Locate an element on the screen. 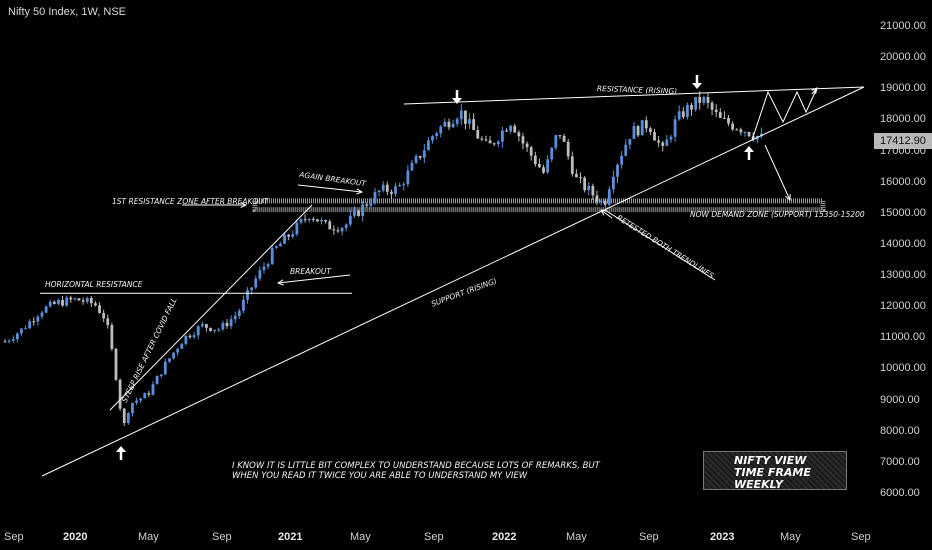 Image resolution: width=932 pixels, height=550 pixels. demand-zone-band is located at coordinates (539, 205).